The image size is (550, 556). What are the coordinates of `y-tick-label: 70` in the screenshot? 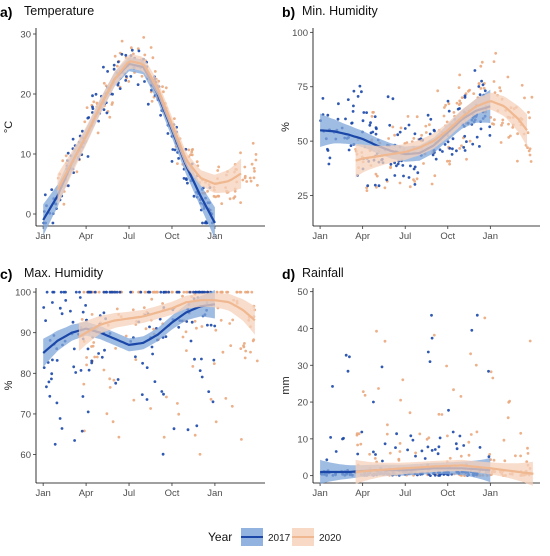 It's located at (25, 414).